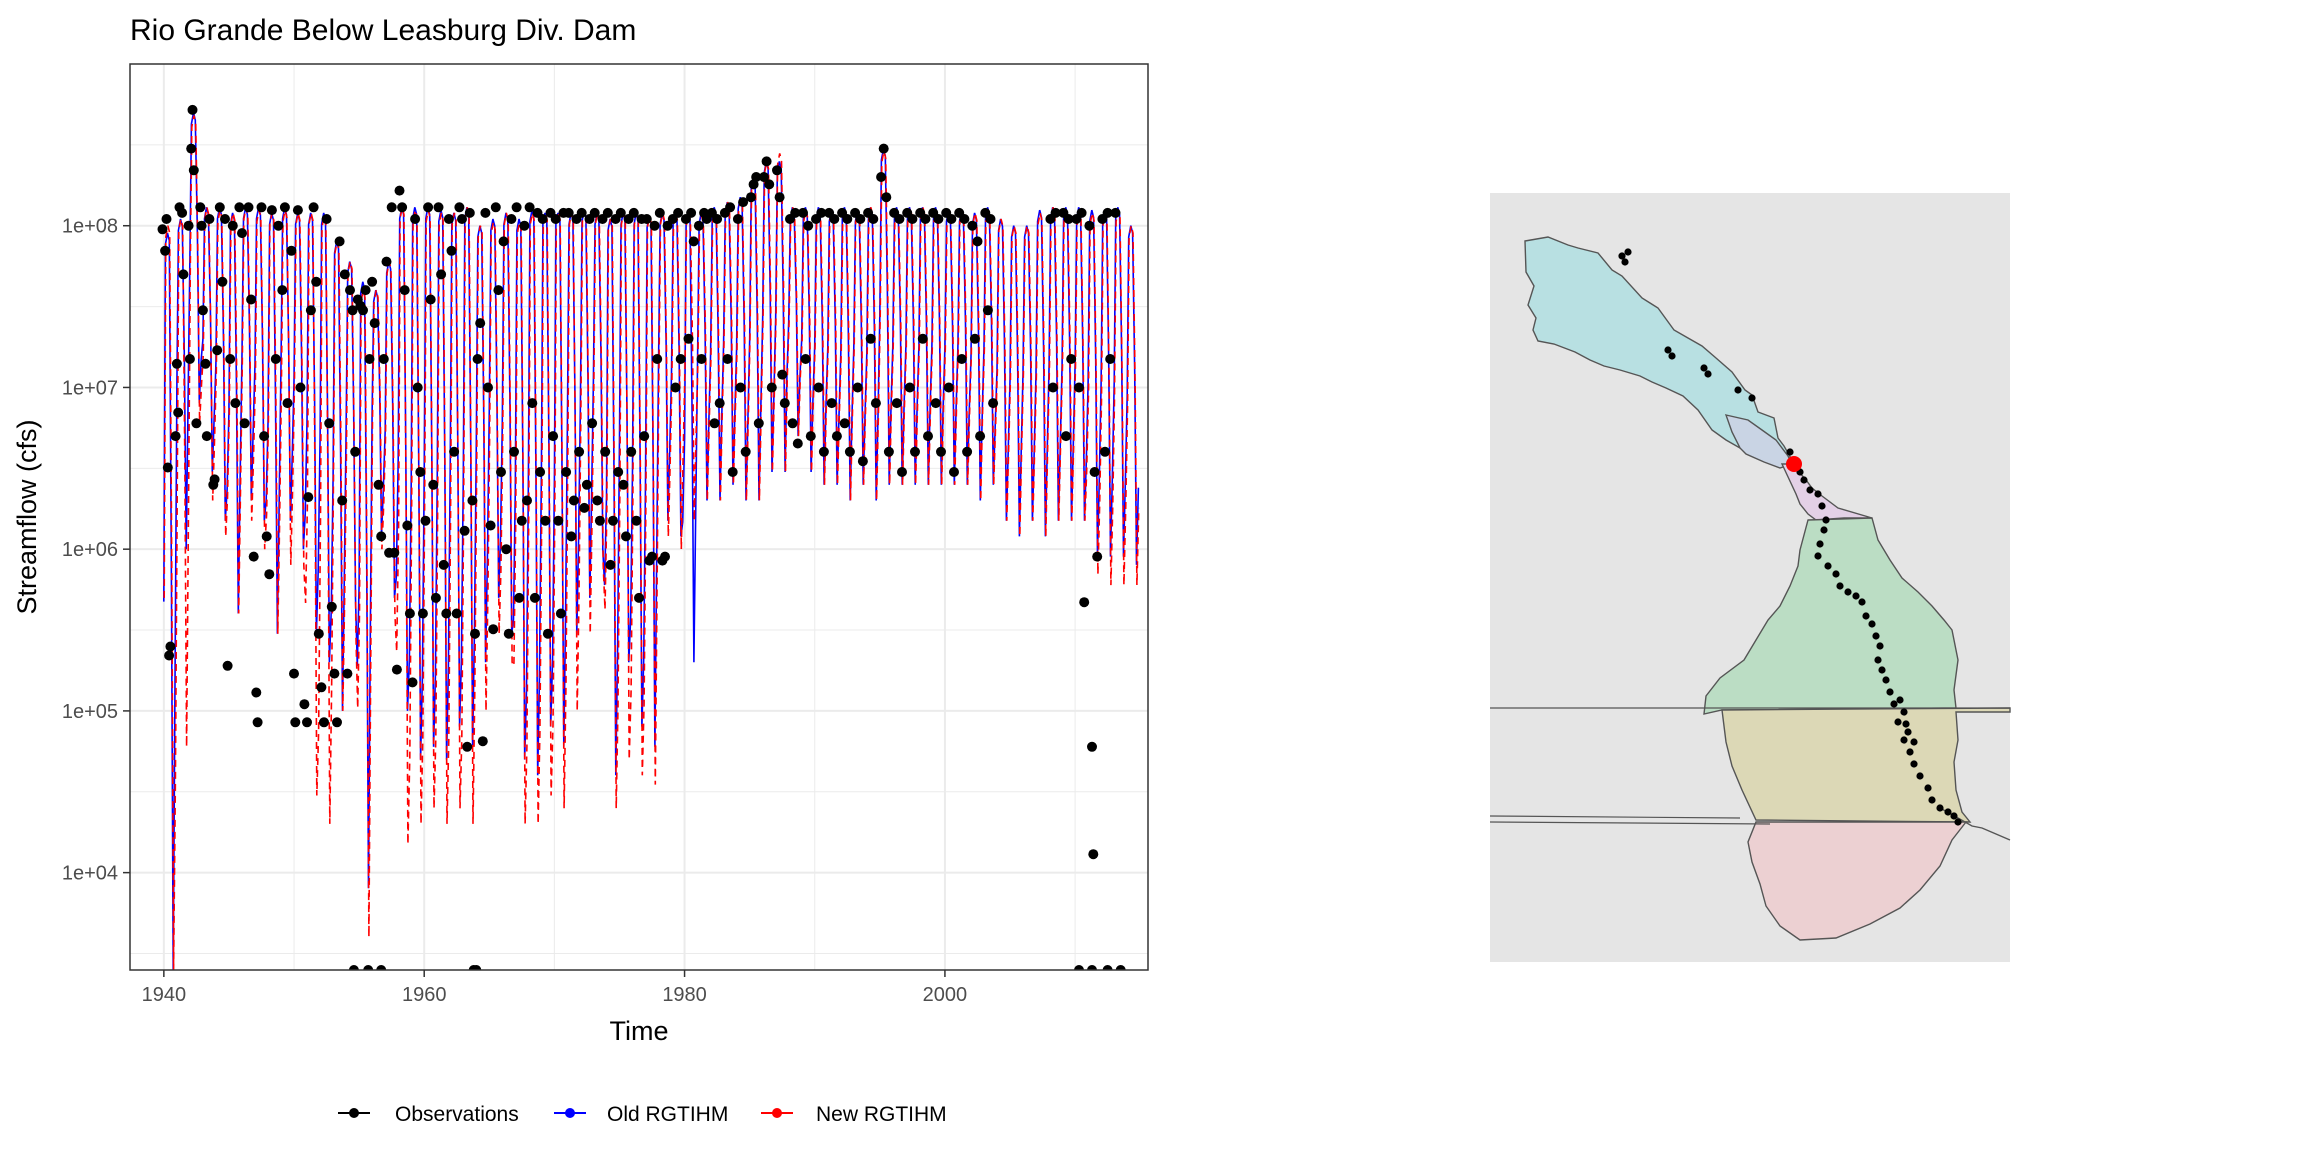  Describe the element at coordinates (639, 1031) in the screenshot. I see `x-axis-label: Time` at that location.